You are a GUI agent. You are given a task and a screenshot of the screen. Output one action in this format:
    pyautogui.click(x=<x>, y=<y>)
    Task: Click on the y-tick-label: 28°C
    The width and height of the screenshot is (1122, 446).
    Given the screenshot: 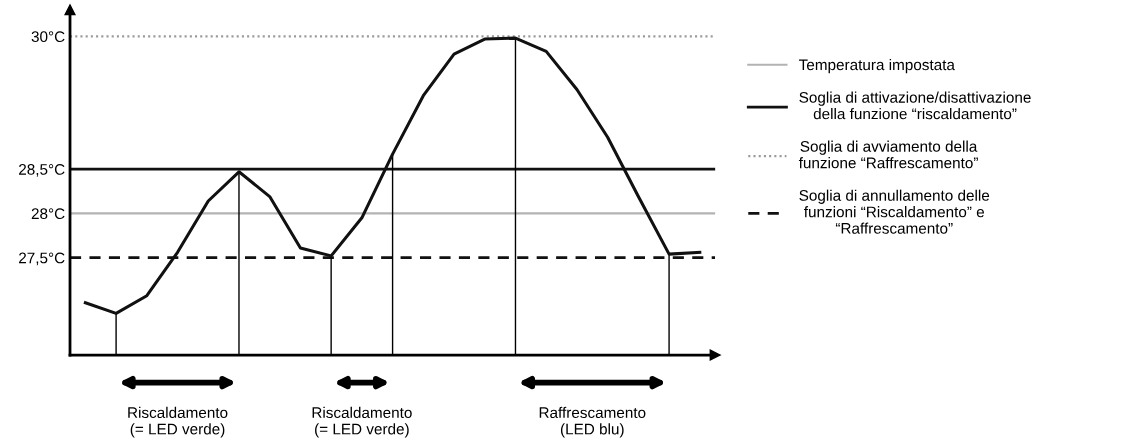 What is the action you would take?
    pyautogui.click(x=48, y=214)
    